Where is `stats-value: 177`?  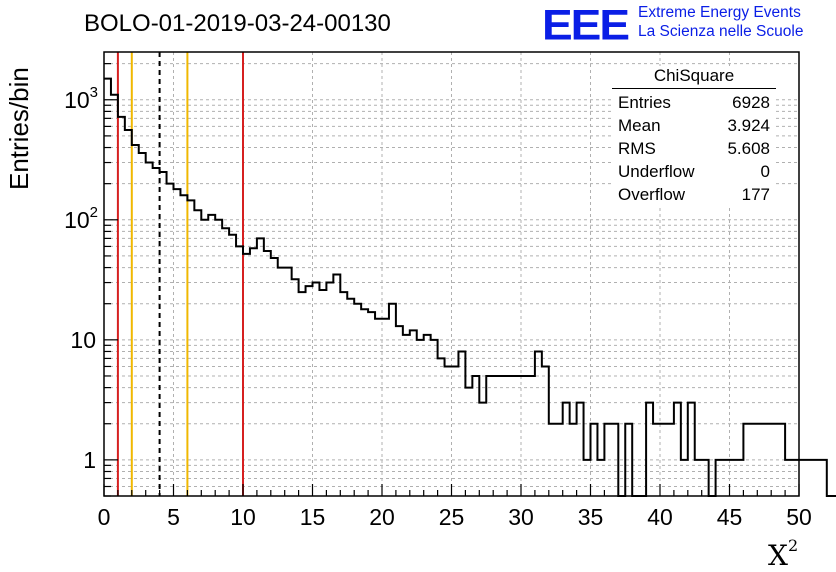 stats-value: 177 is located at coordinates (755, 194).